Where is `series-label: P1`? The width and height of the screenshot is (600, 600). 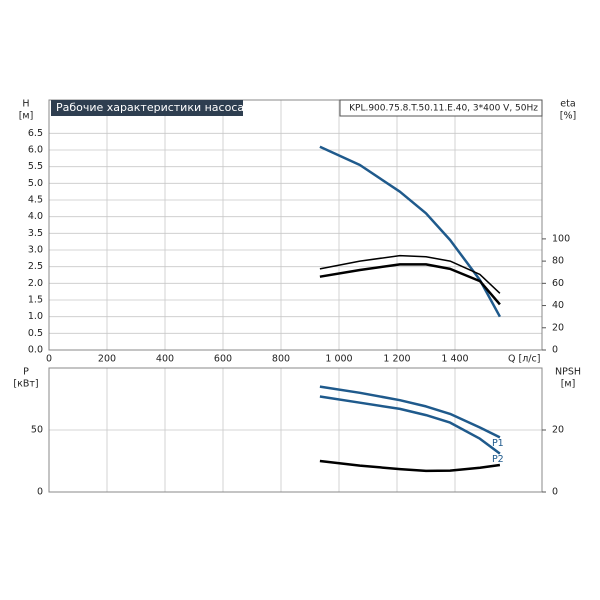 series-label: P1 is located at coordinates (498, 443).